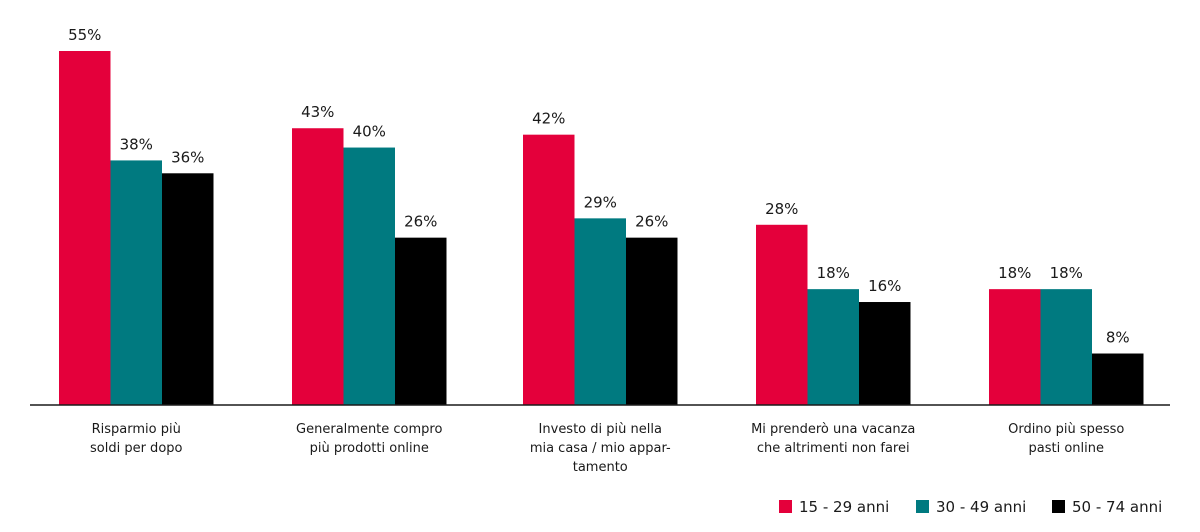  What do you see at coordinates (844, 507) in the screenshot?
I see `legend-label: 15 - 29 anni` at bounding box center [844, 507].